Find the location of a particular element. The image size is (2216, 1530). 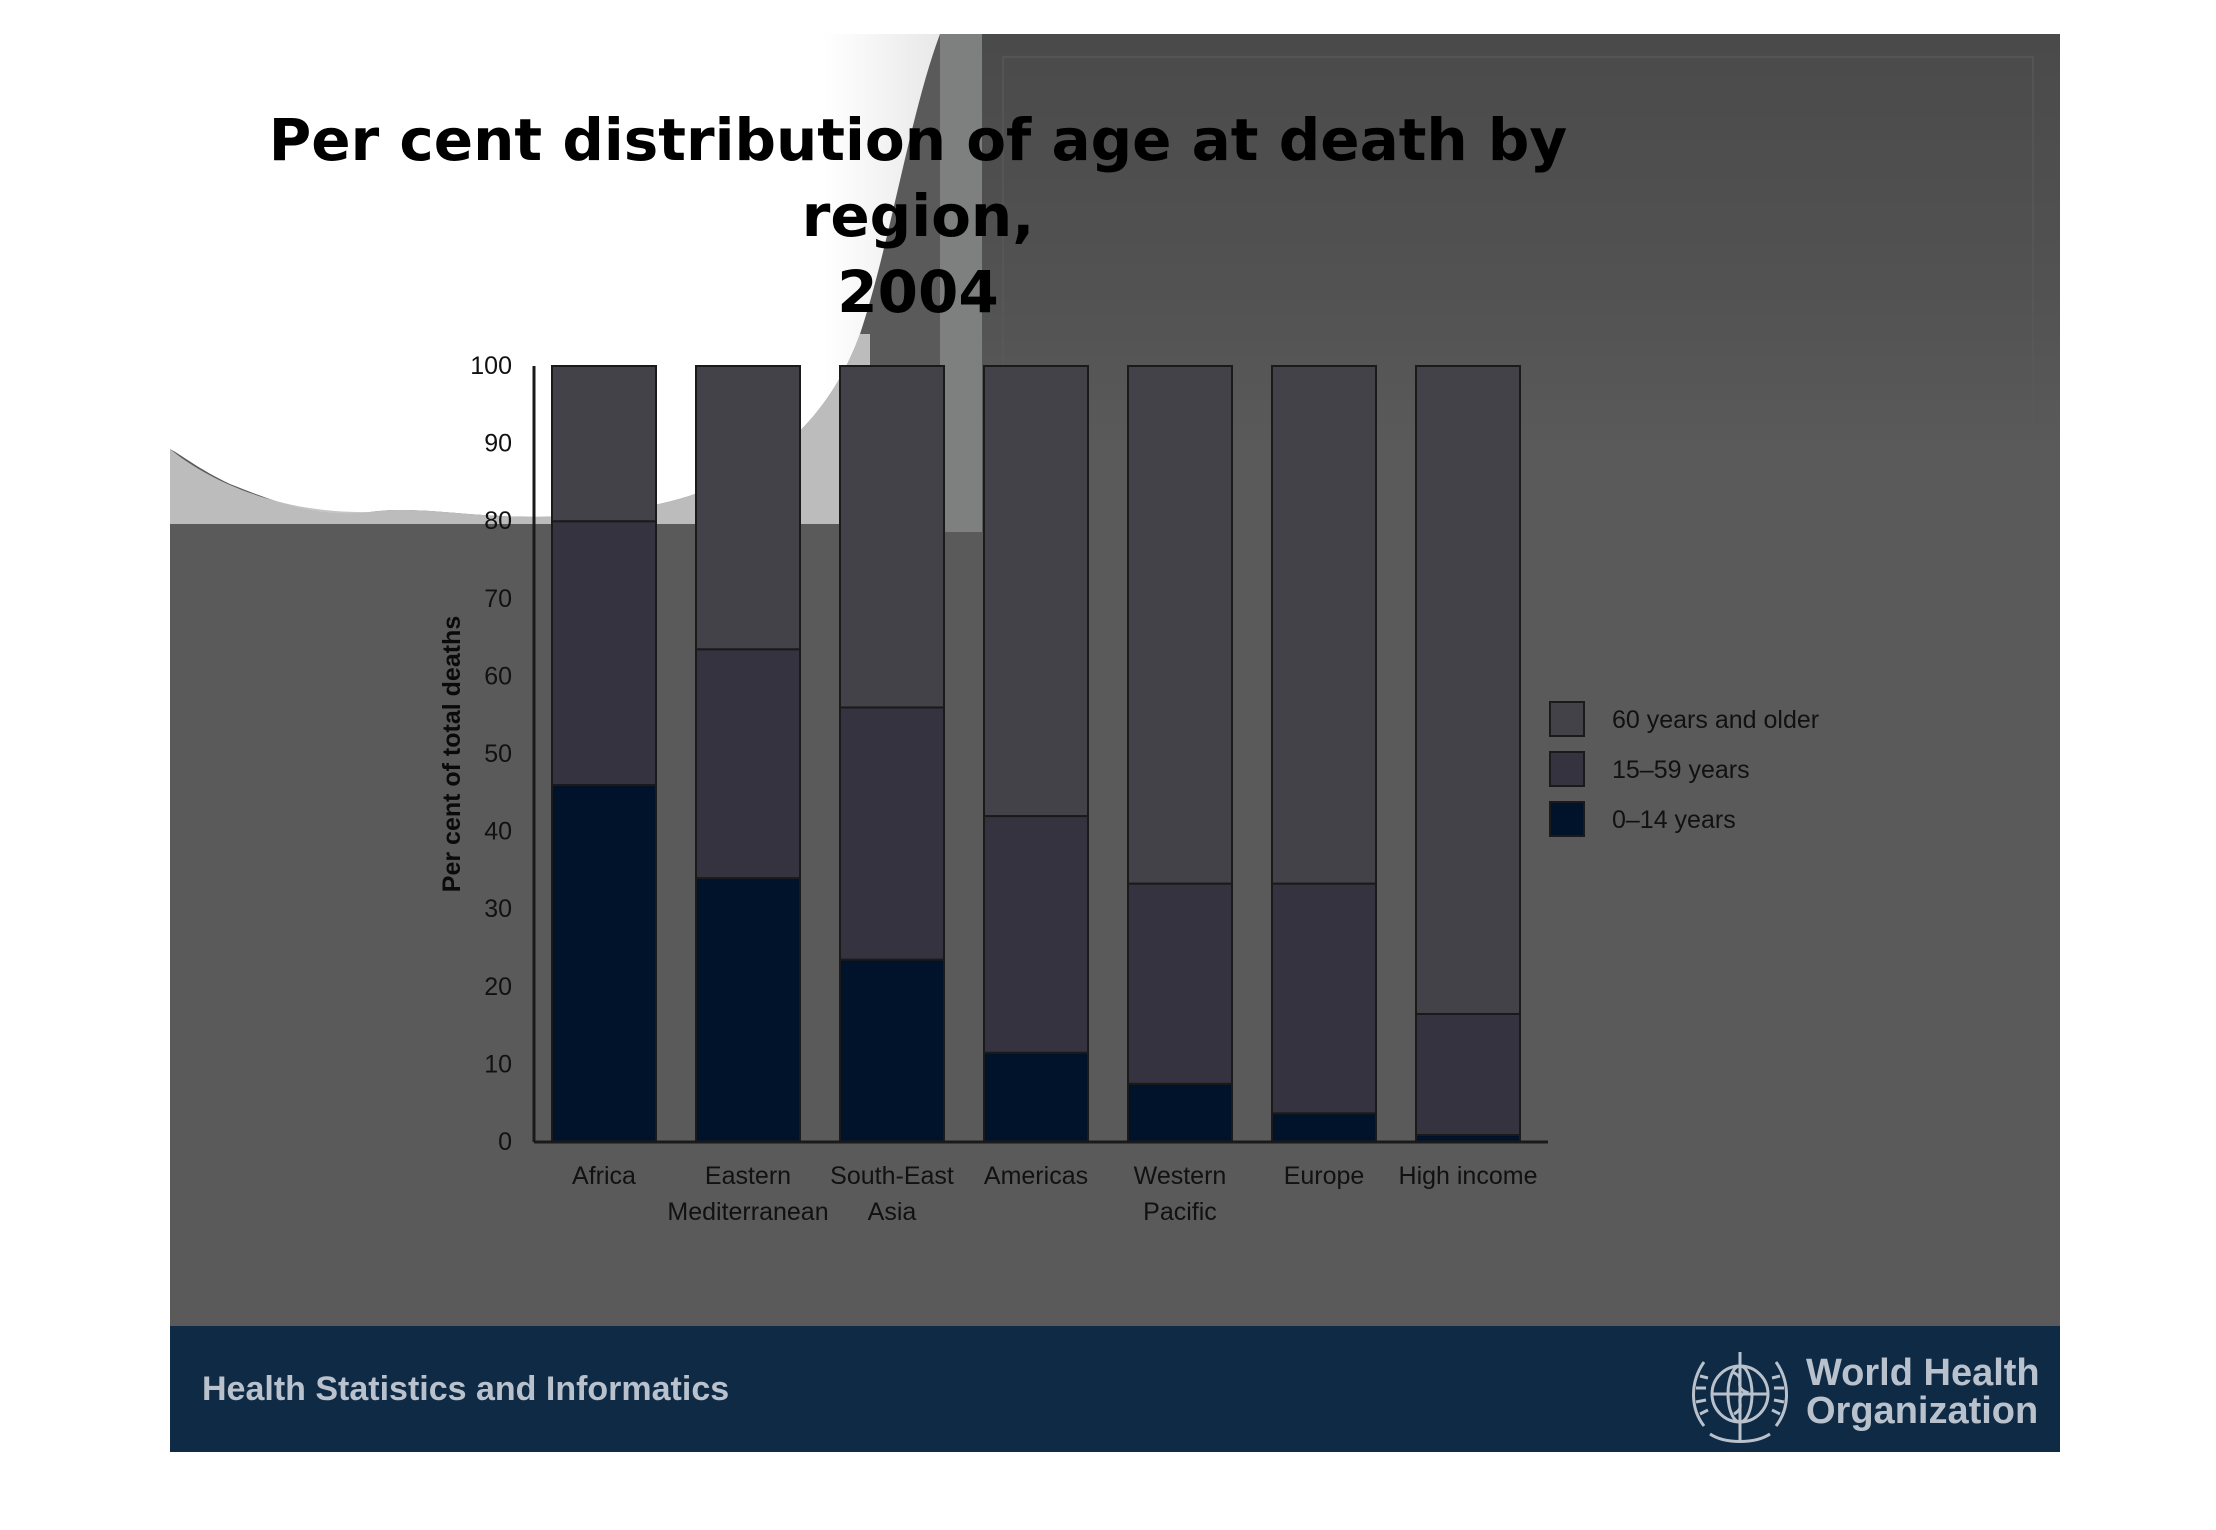

x-tick-label: Eastern is located at coordinates (748, 1176).